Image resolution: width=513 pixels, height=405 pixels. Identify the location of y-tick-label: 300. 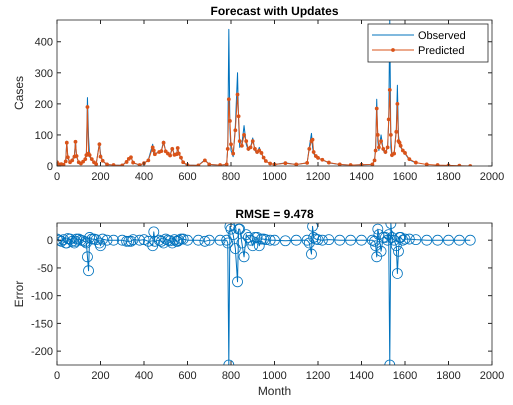
(43, 74).